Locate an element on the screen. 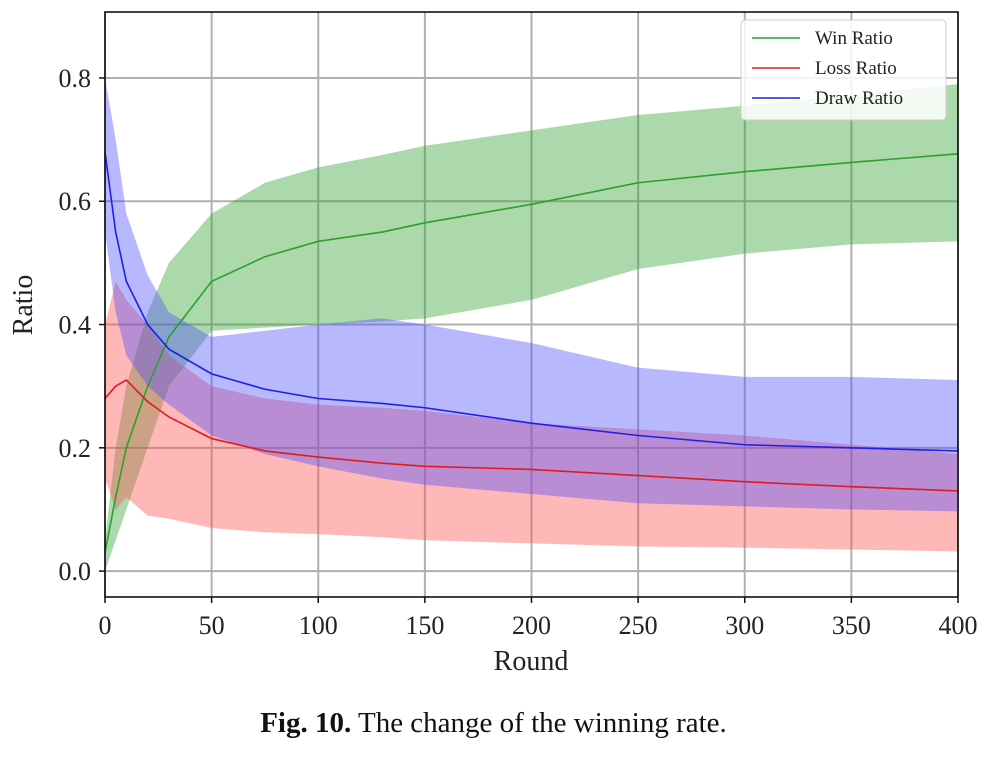  x-tick-label: 400 is located at coordinates (958, 625).